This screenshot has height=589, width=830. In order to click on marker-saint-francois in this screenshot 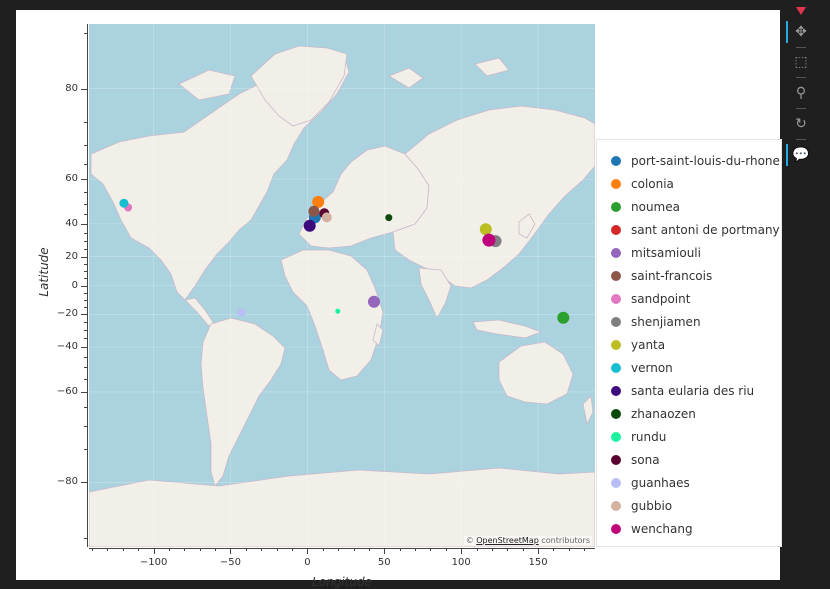, I will do `click(314, 211)`.